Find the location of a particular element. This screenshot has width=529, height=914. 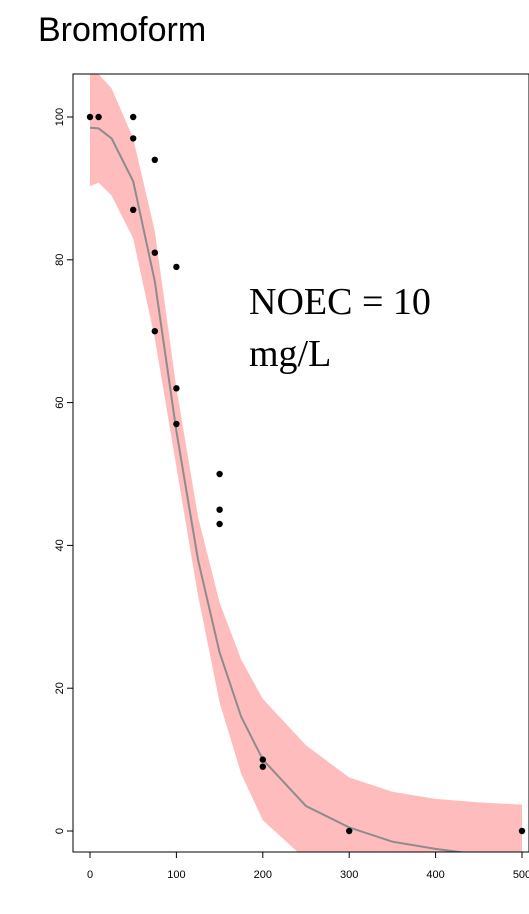

y-axis: 0 20 40 60 80 100 is located at coordinates (63, 471).